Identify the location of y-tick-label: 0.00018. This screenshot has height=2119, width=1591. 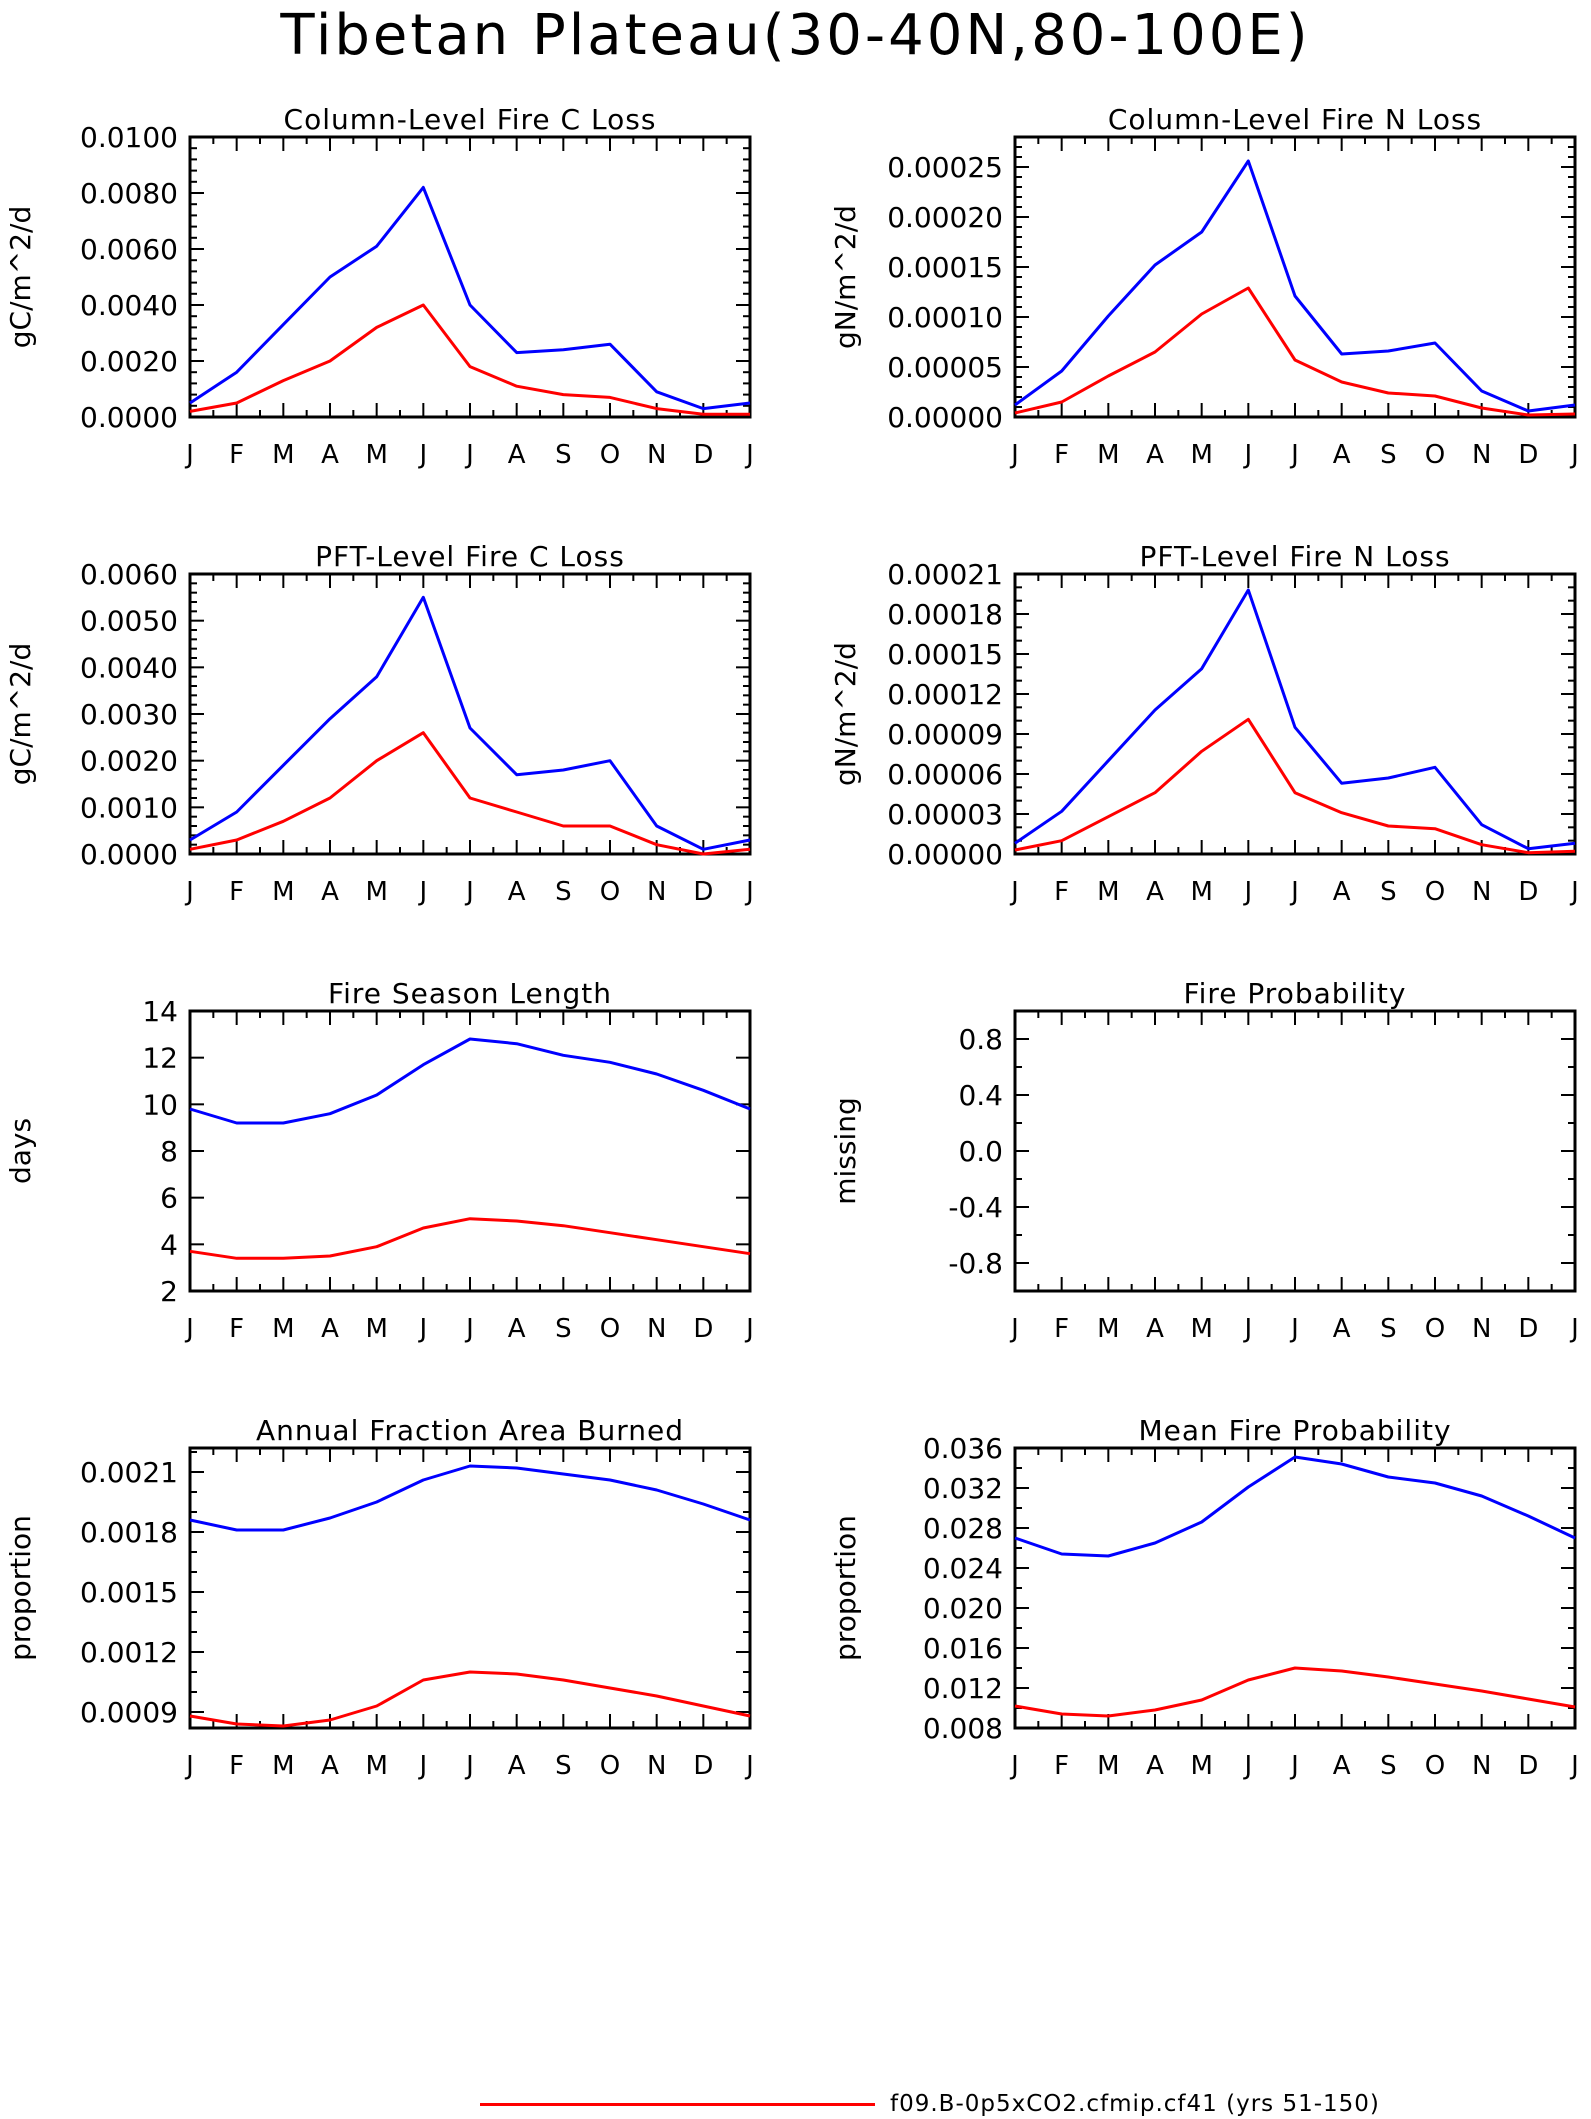
(945, 614).